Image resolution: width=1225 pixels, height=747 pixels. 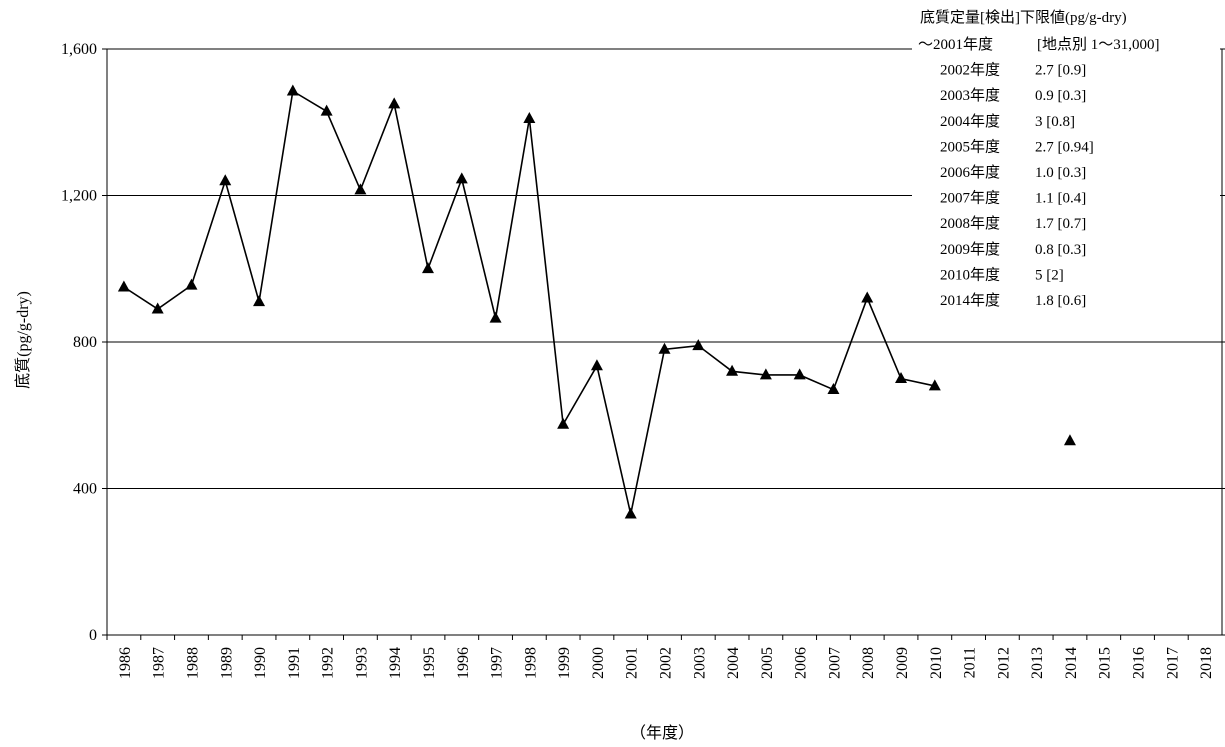 What do you see at coordinates (970, 146) in the screenshot?
I see `legend-entry-year: 2005年度` at bounding box center [970, 146].